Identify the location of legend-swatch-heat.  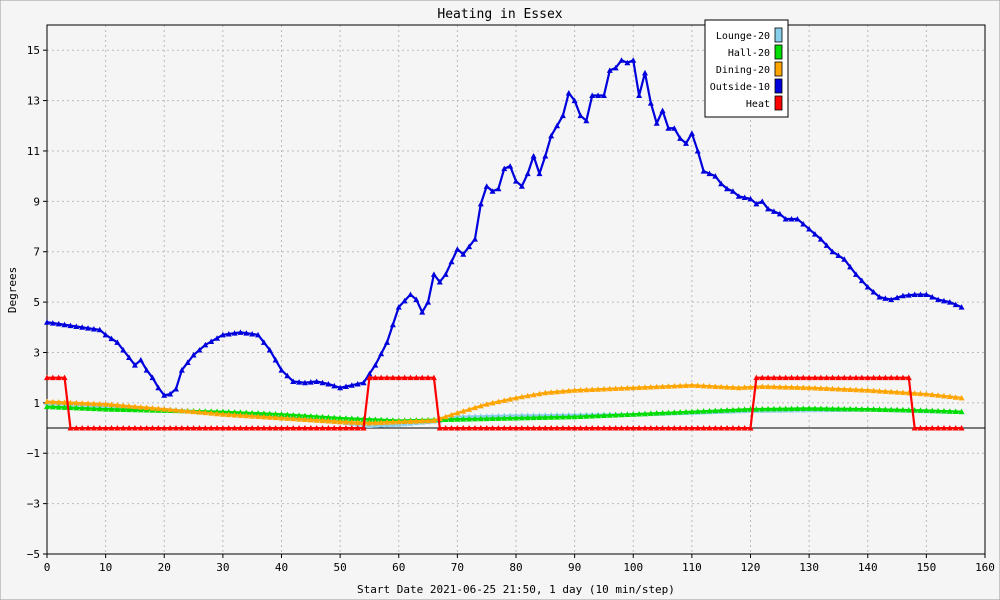
(778, 103).